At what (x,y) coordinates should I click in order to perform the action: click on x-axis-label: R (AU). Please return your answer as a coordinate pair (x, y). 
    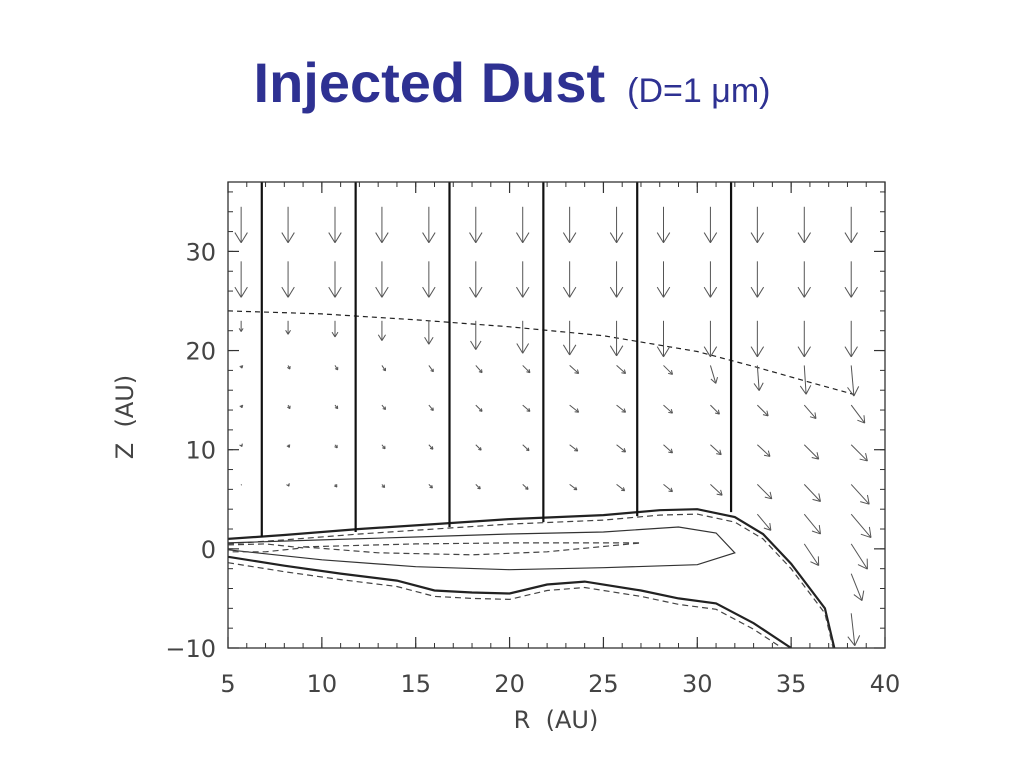
    Looking at the image, I should click on (556, 720).